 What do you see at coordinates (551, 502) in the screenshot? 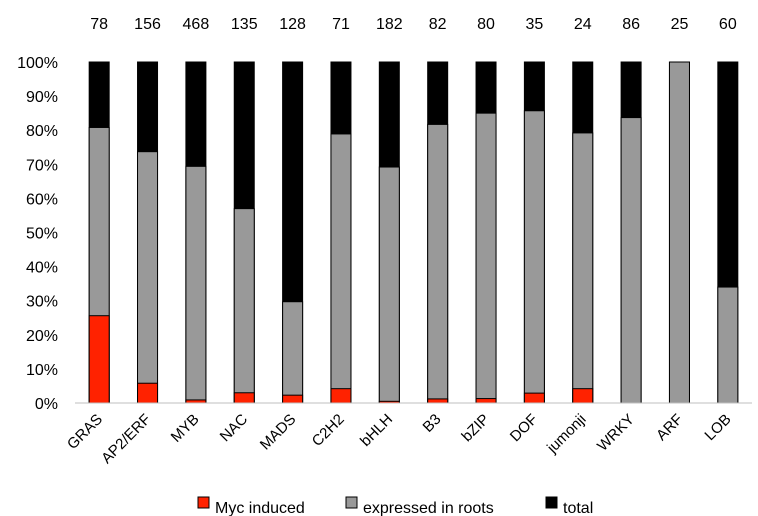
I see `legend-swatch-total` at bounding box center [551, 502].